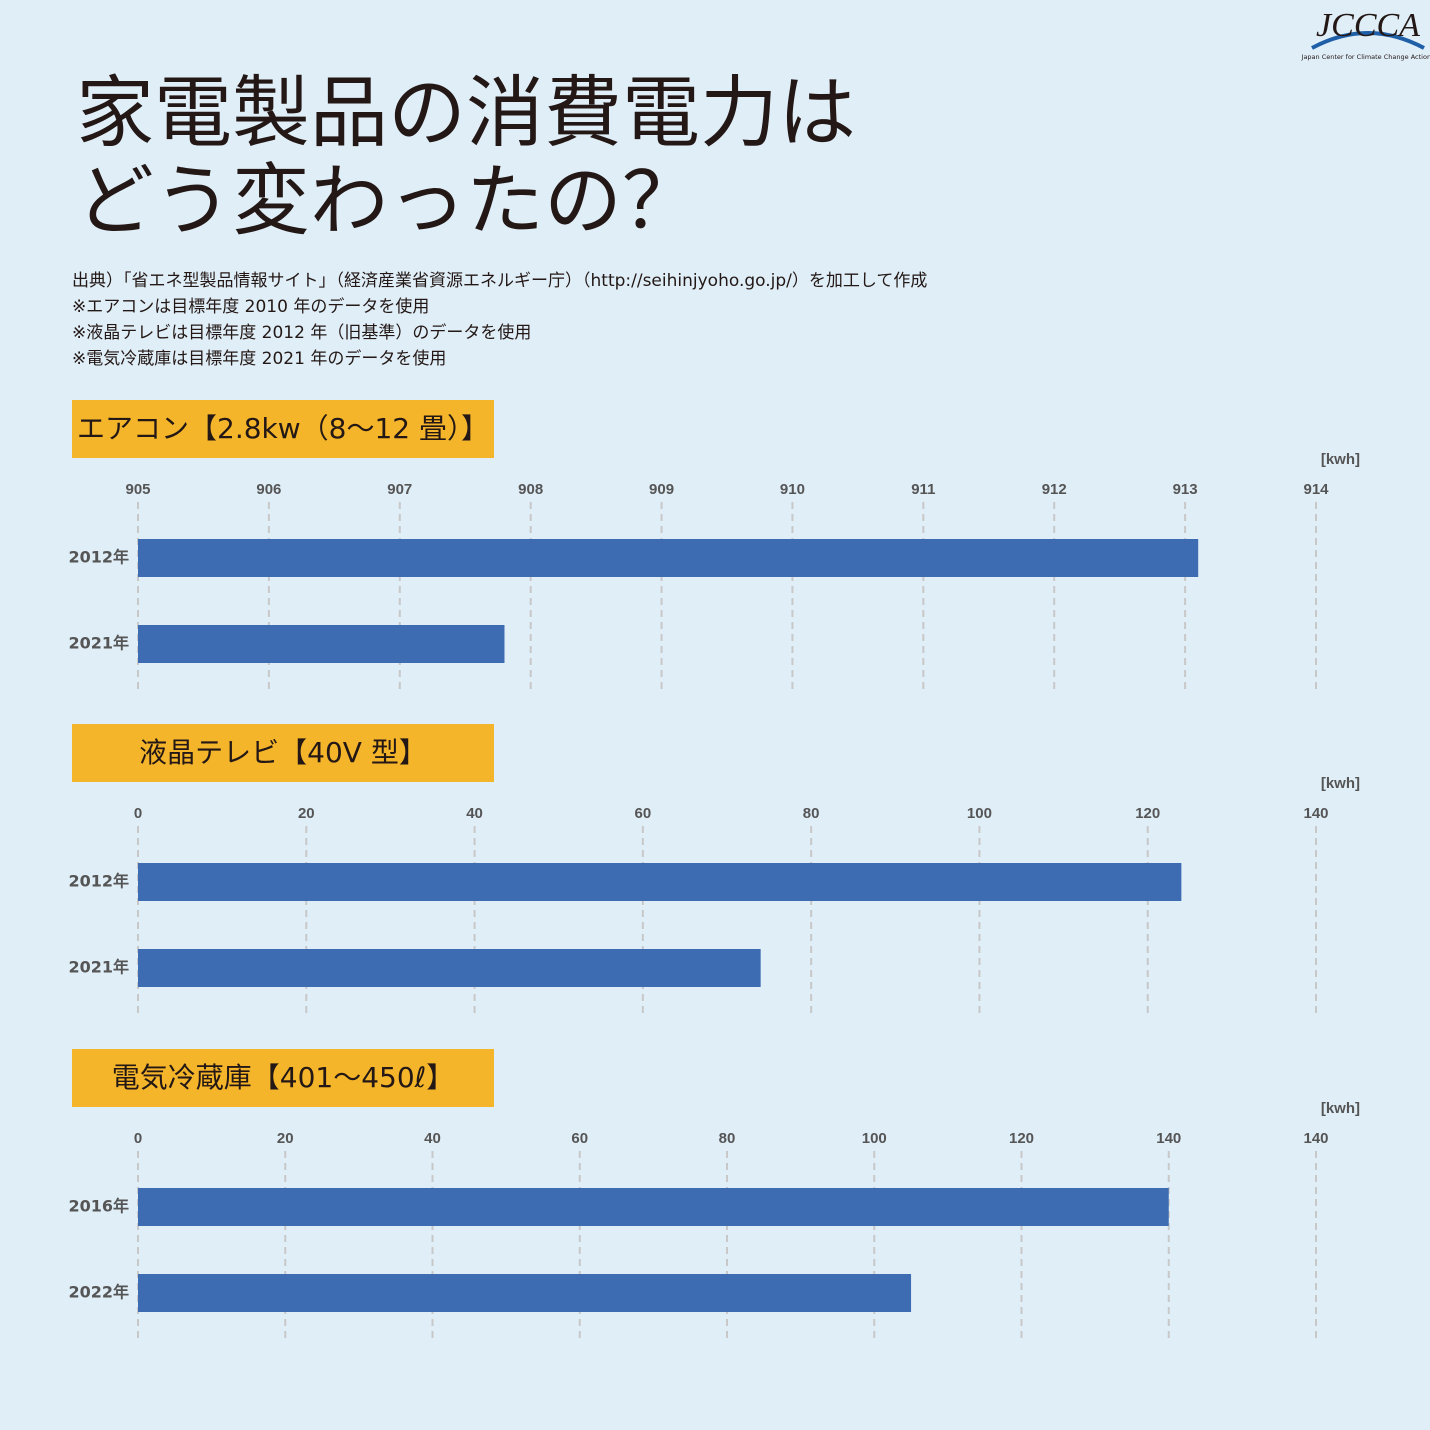 The image size is (1430, 1430). I want to click on x-tick-label: 912, so click(1054, 489).